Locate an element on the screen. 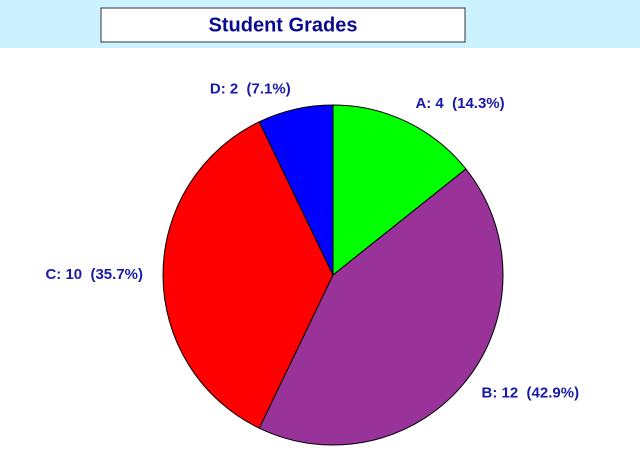 This screenshot has width=640, height=463. title-box is located at coordinates (283, 25).